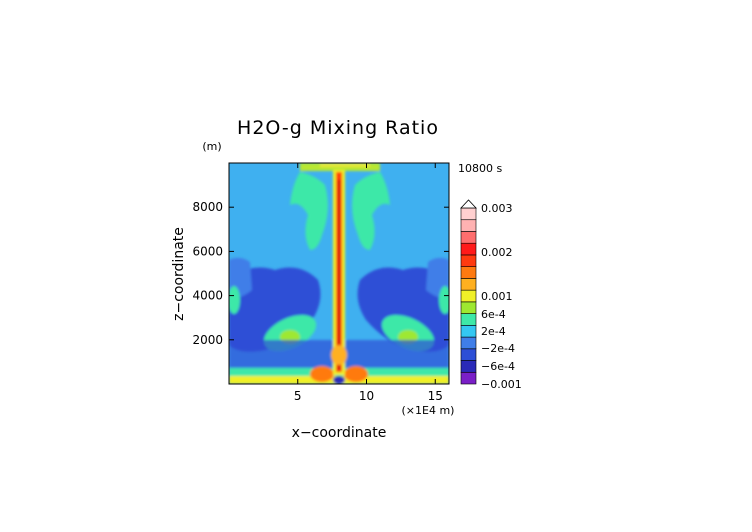  What do you see at coordinates (468, 204) in the screenshot?
I see `colorbar-extend-arrow` at bounding box center [468, 204].